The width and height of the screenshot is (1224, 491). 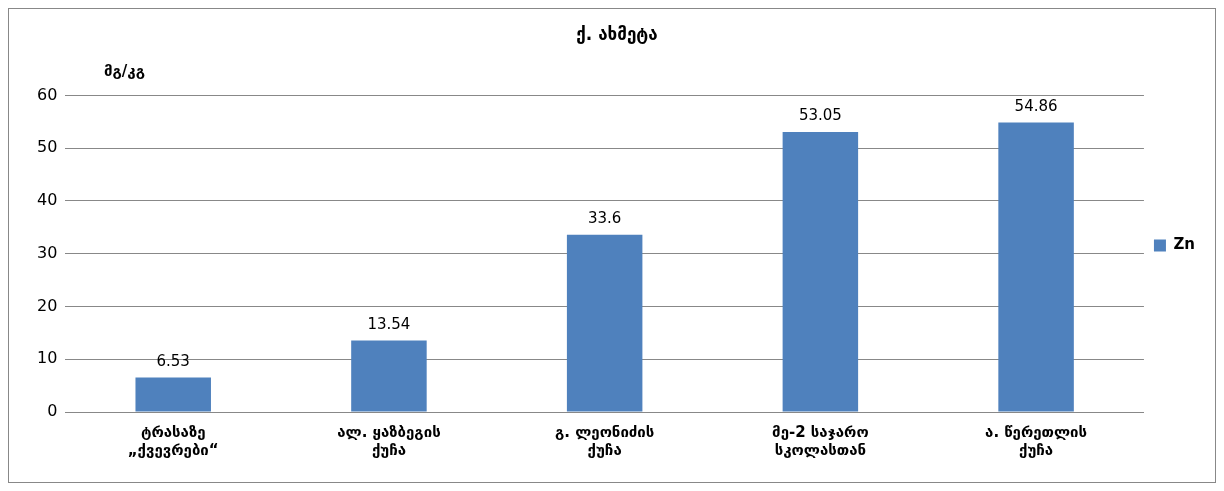 What do you see at coordinates (47, 252) in the screenshot?
I see `y-tick-label: 30` at bounding box center [47, 252].